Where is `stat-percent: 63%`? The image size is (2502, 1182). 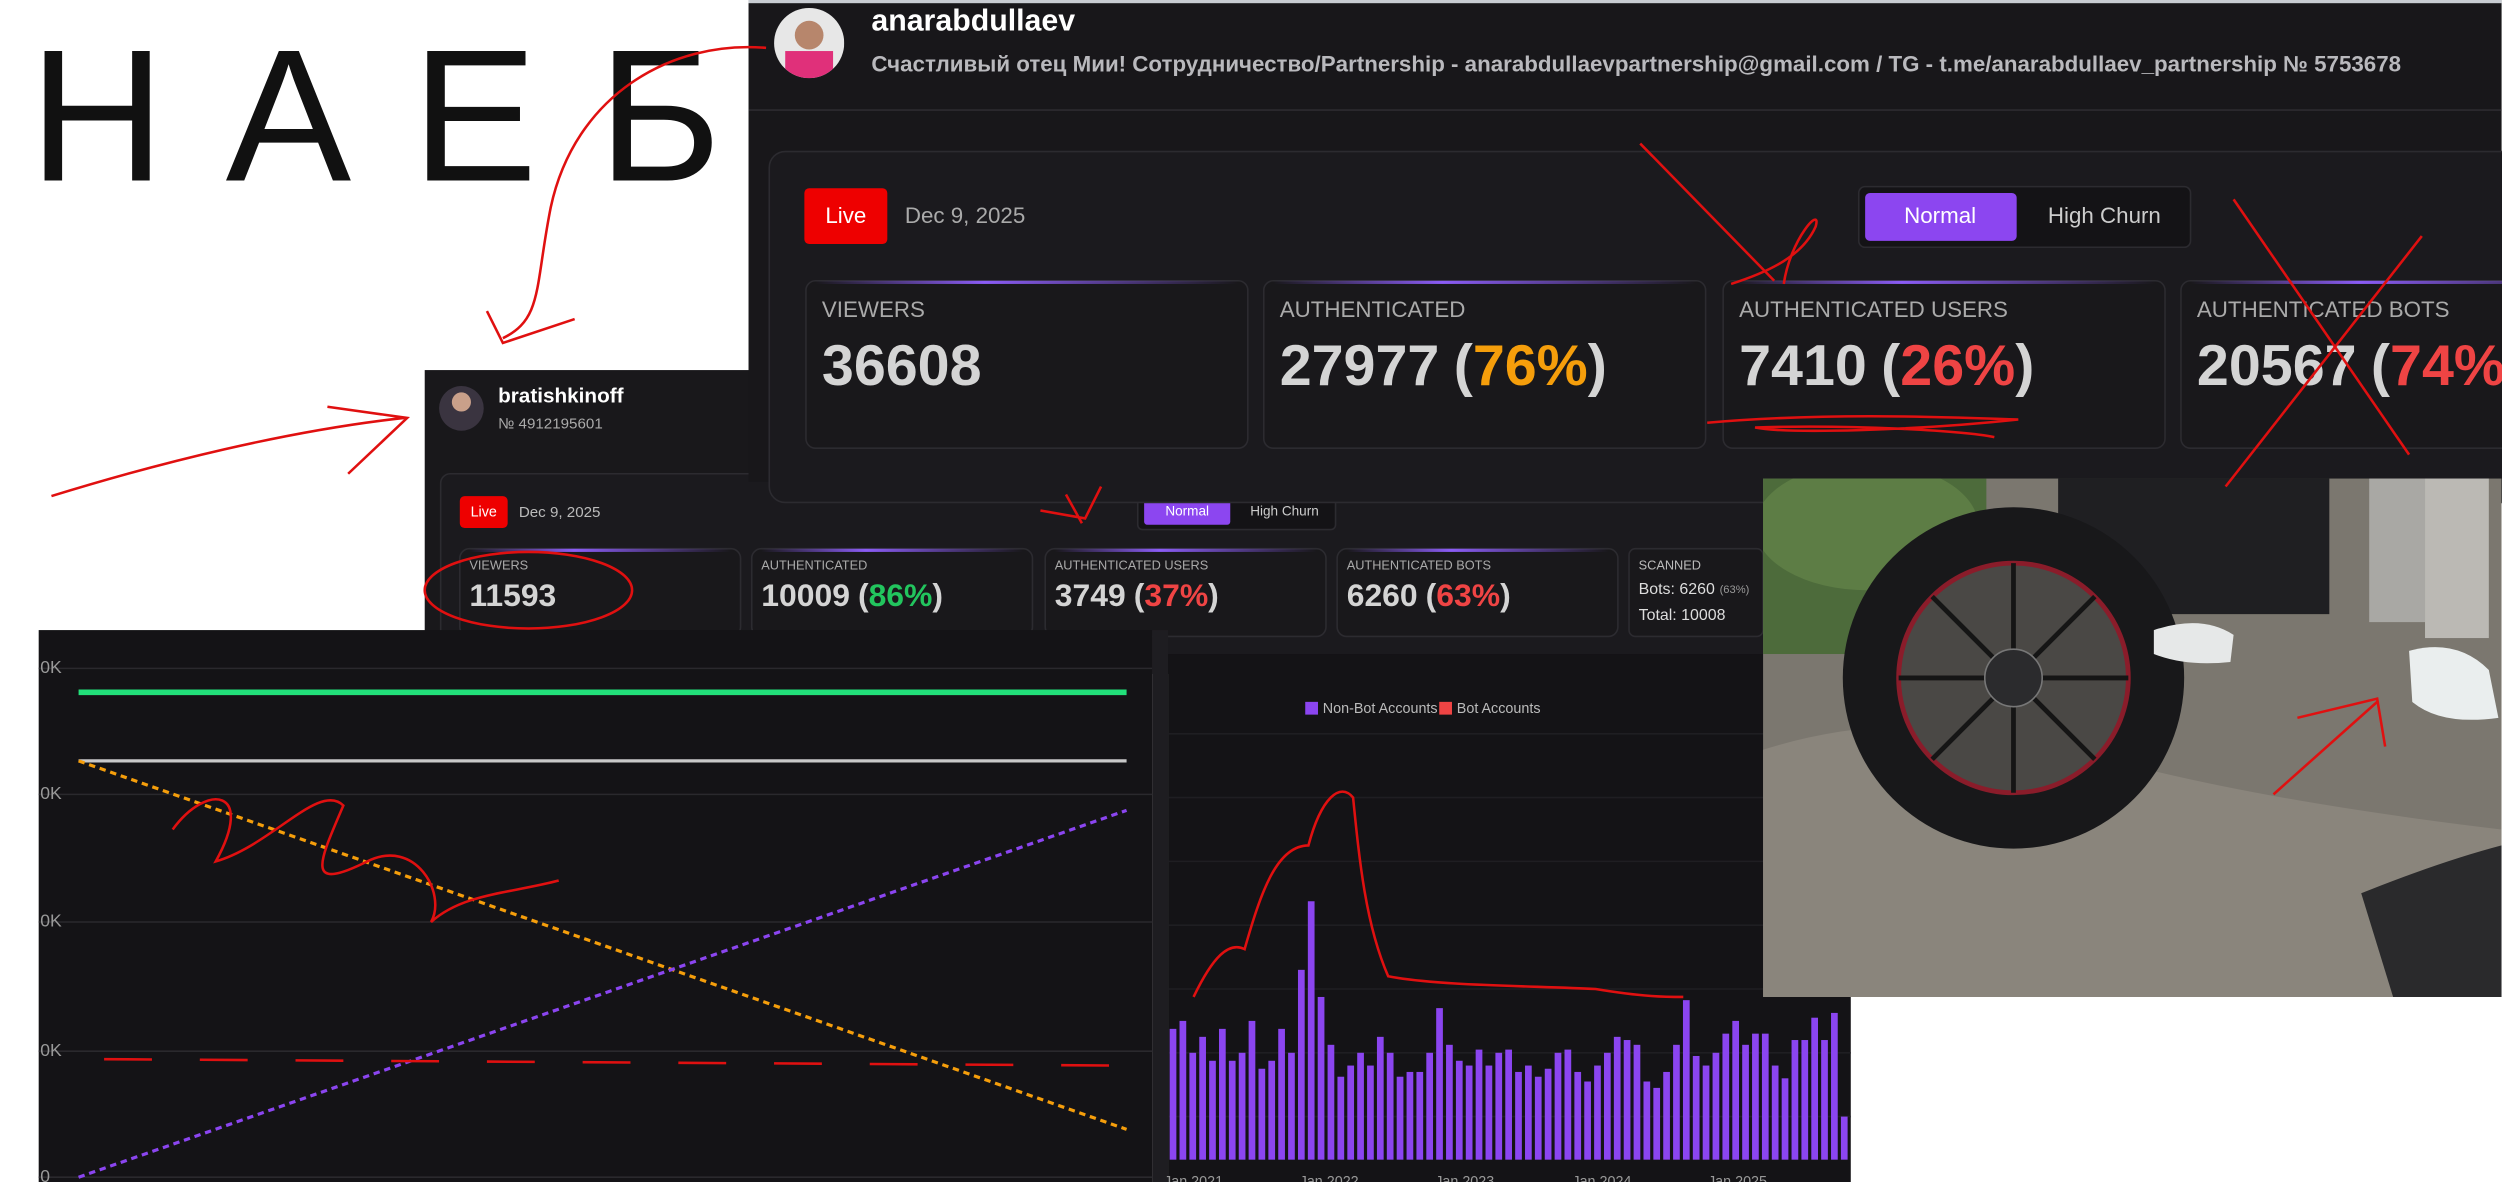 stat-percent: 63% is located at coordinates (1468, 596).